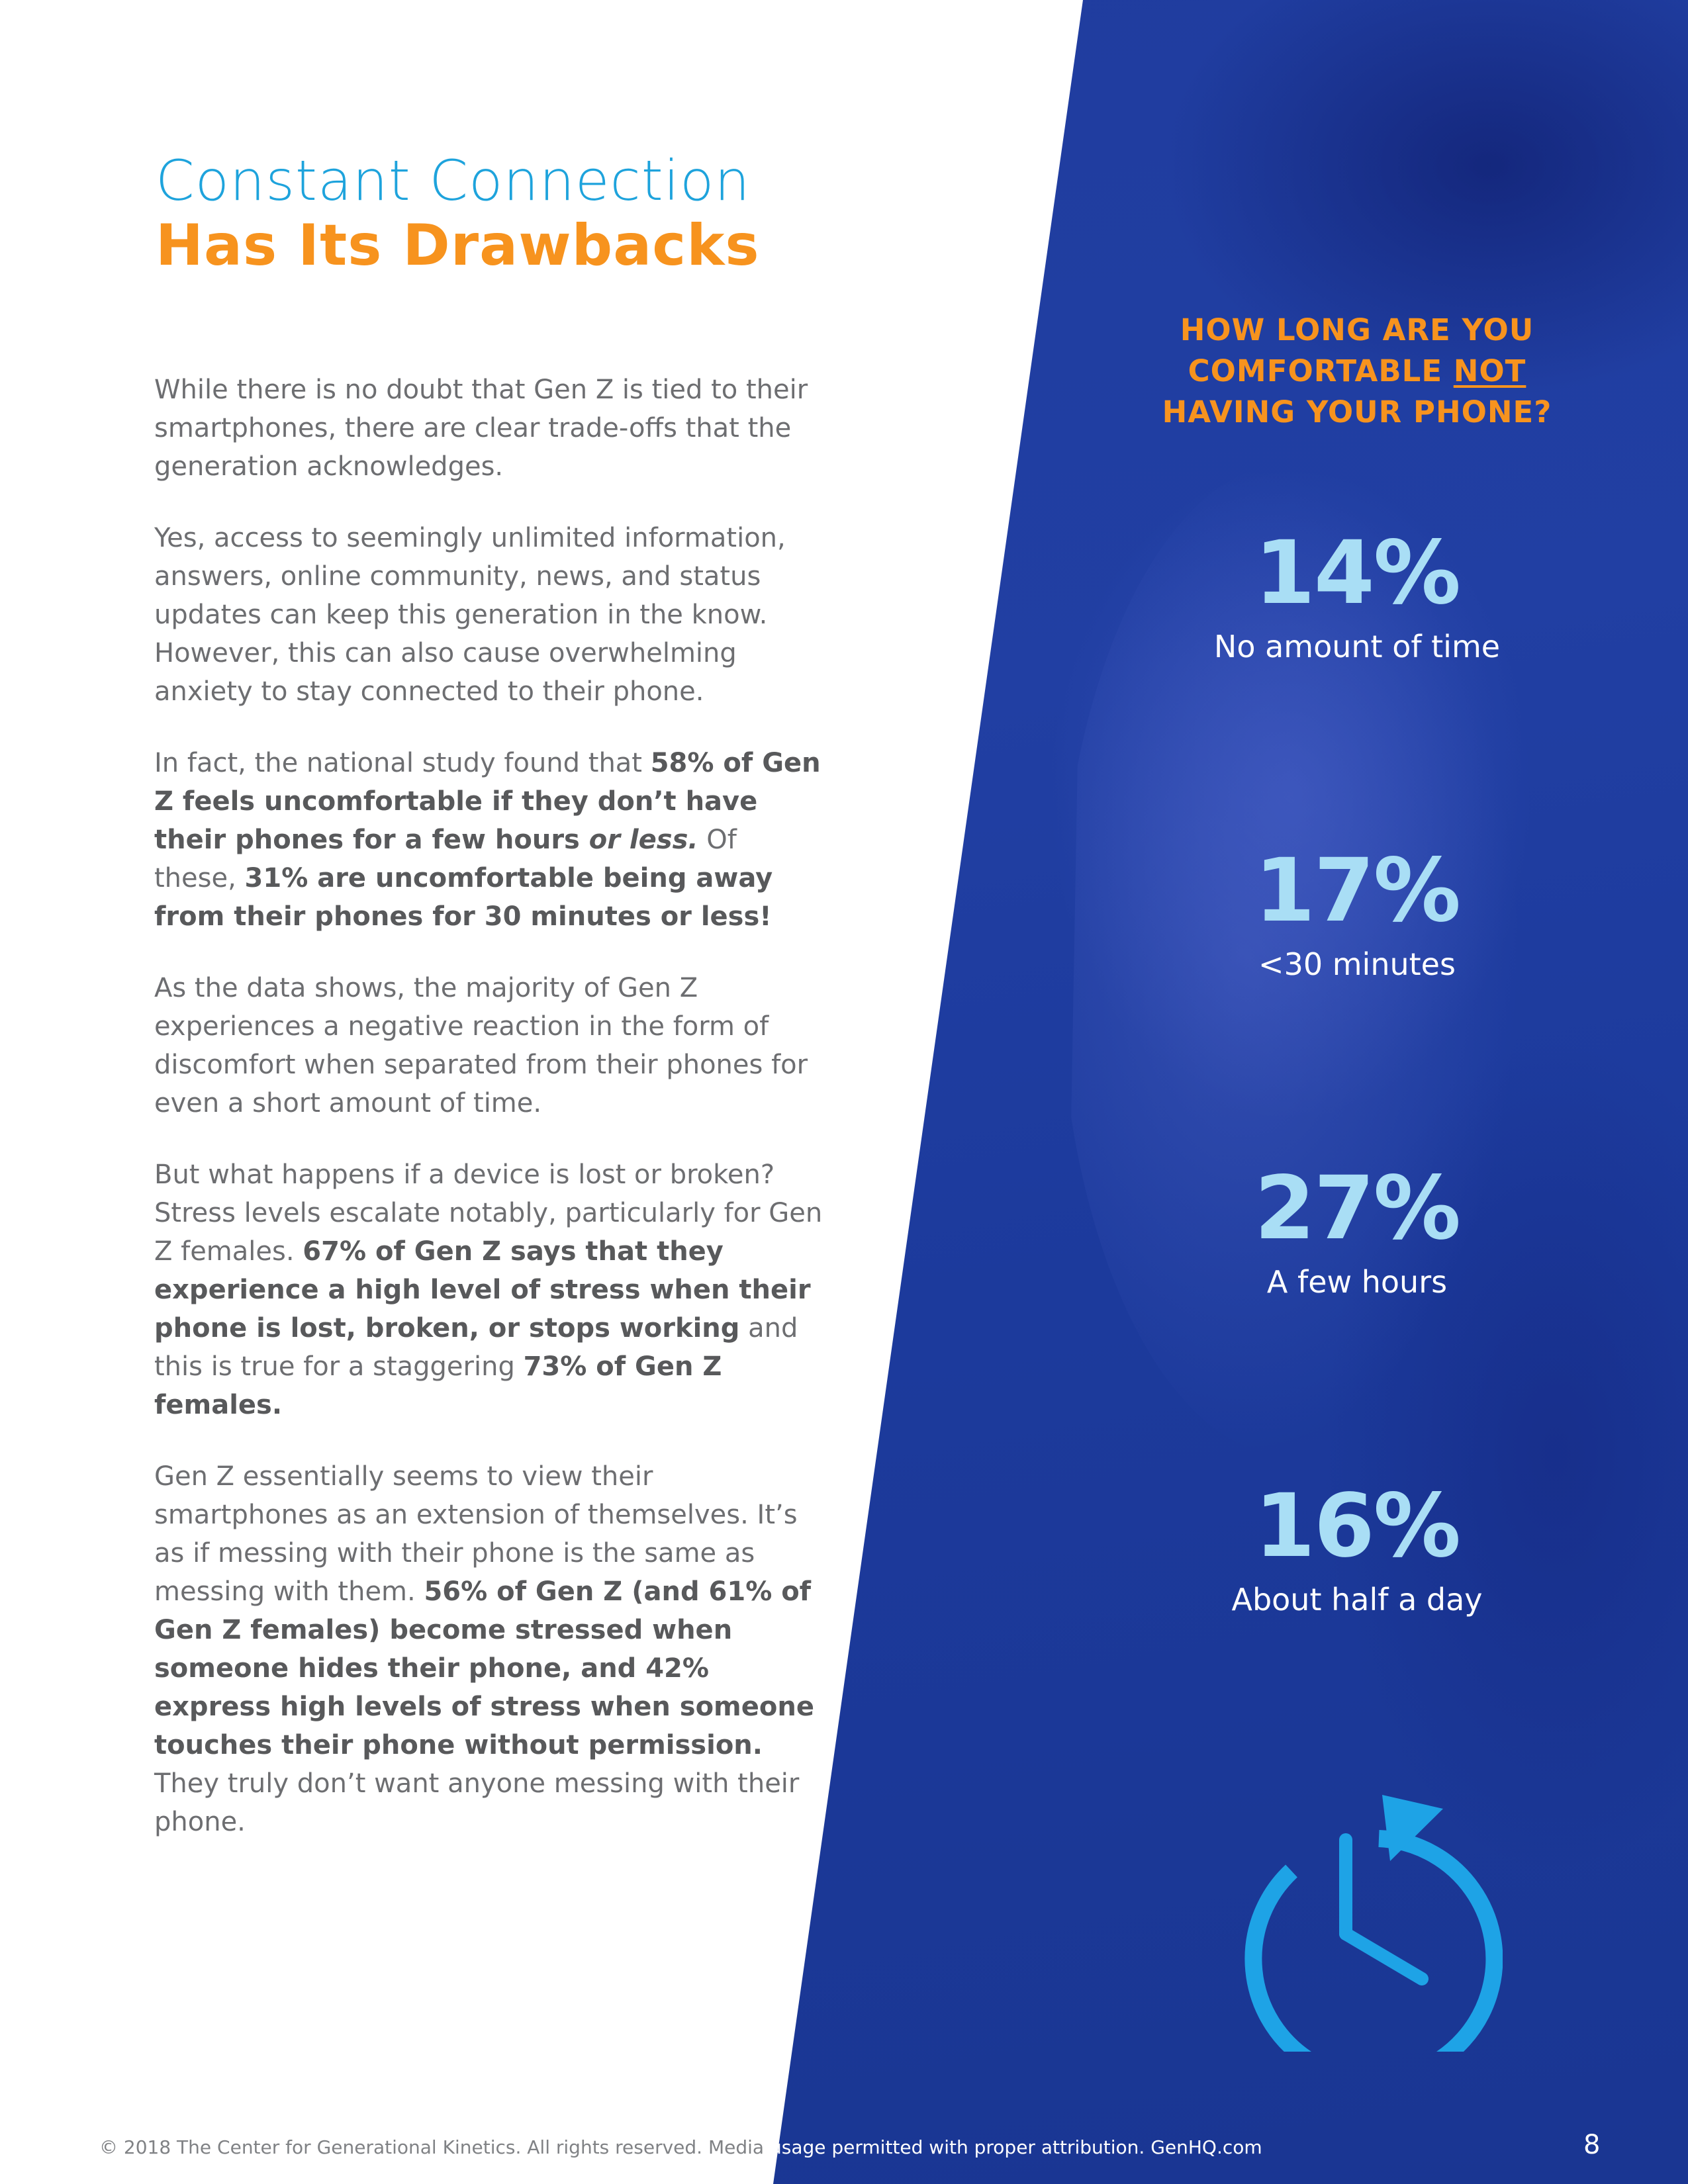  Describe the element at coordinates (1357, 646) in the screenshot. I see `stat-label: No amount of time` at that location.